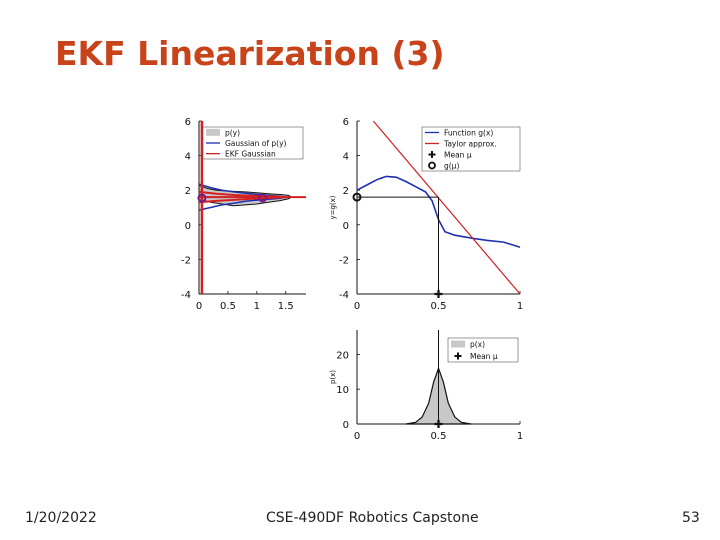 The height and width of the screenshot is (540, 720). What do you see at coordinates (333, 207) in the screenshot?
I see `y-axis-label: y=g(x)` at bounding box center [333, 207].